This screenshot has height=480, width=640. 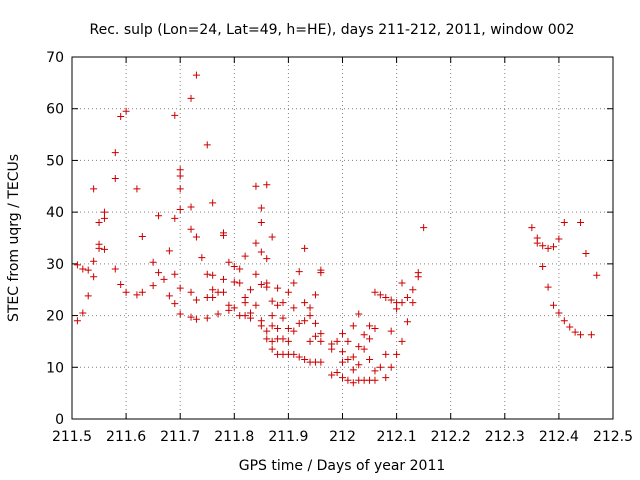 What do you see at coordinates (126, 437) in the screenshot?
I see `x-tick-label: 211.6` at bounding box center [126, 437].